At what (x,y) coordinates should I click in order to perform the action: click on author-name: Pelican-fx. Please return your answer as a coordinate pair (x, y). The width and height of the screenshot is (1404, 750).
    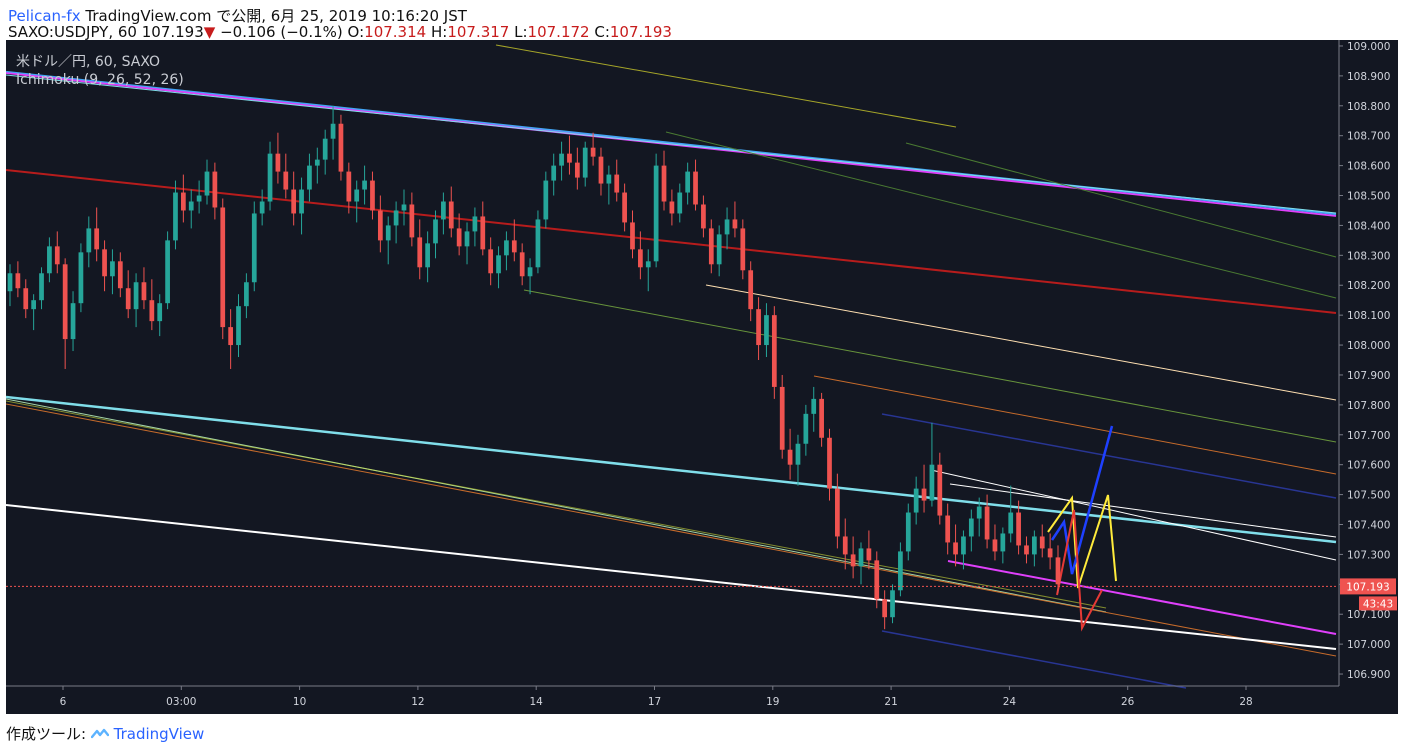
    Looking at the image, I should click on (44, 16).